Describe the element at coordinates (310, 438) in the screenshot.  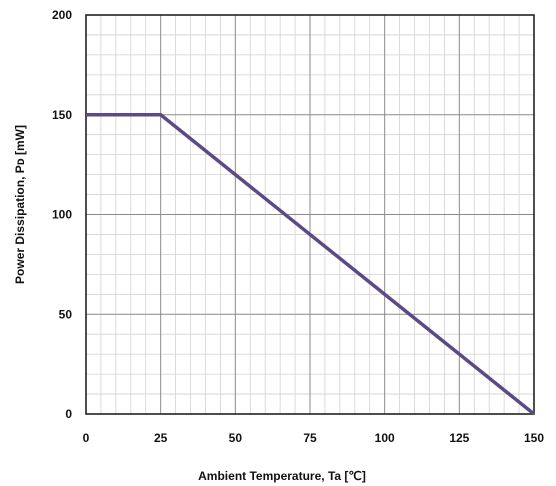
I see `x-tick-label: 75` at that location.